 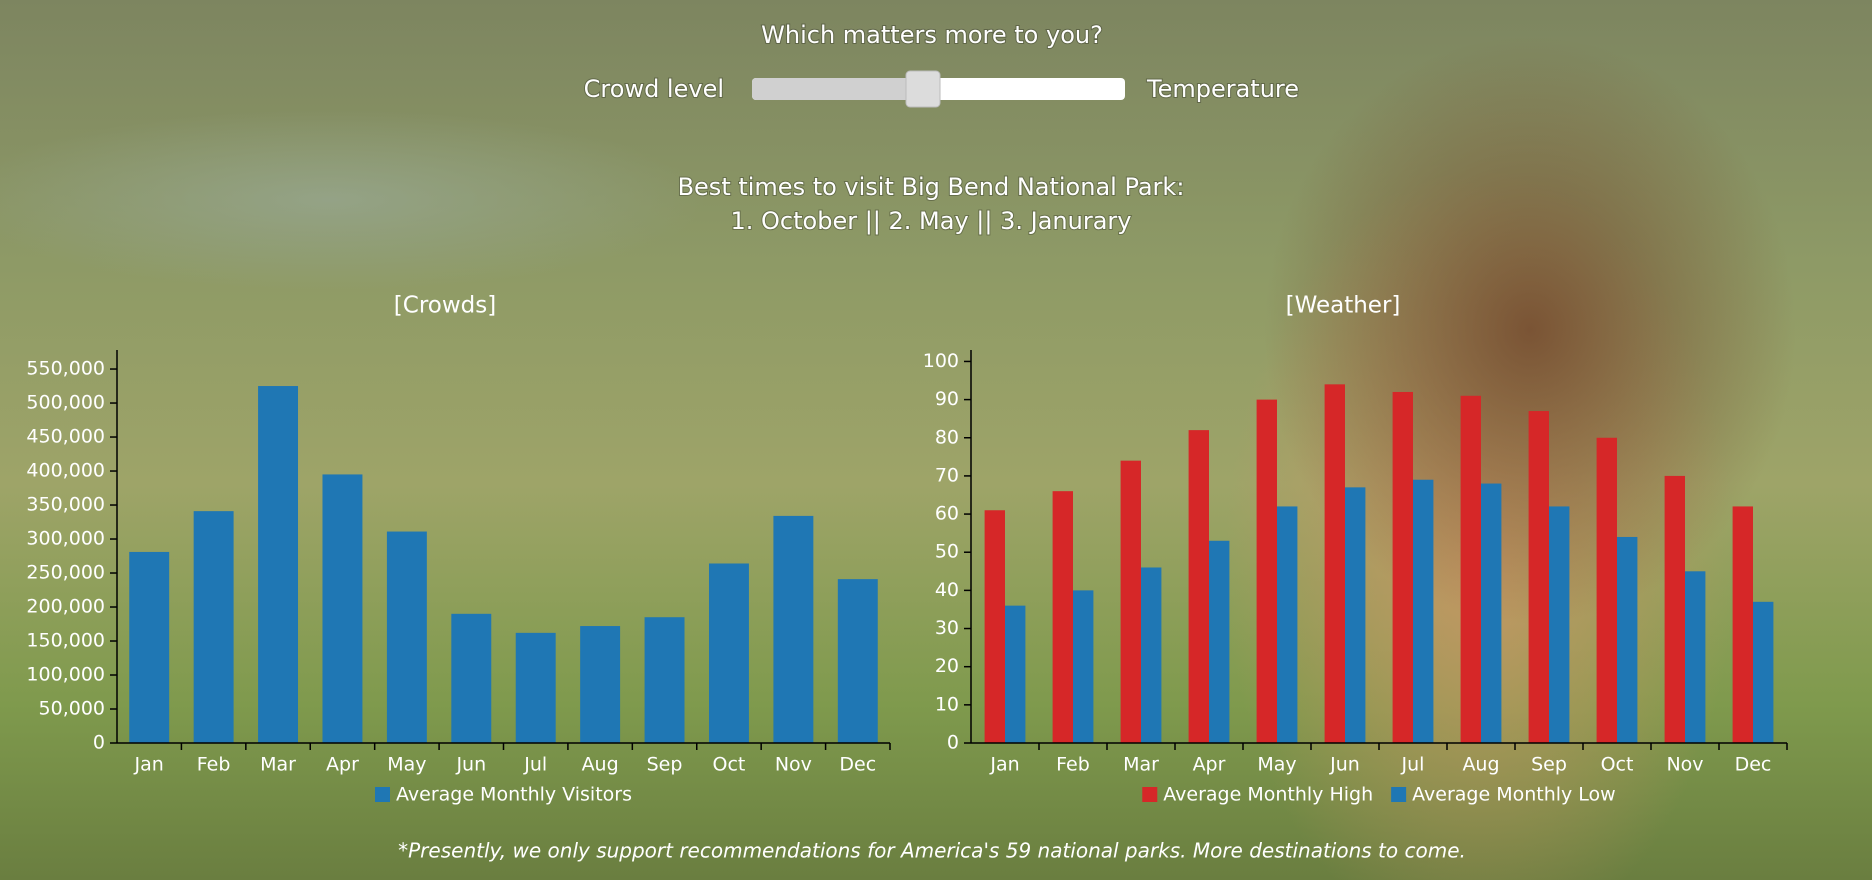 What do you see at coordinates (65, 573) in the screenshot?
I see `y-tick-label: 250,000` at bounding box center [65, 573].